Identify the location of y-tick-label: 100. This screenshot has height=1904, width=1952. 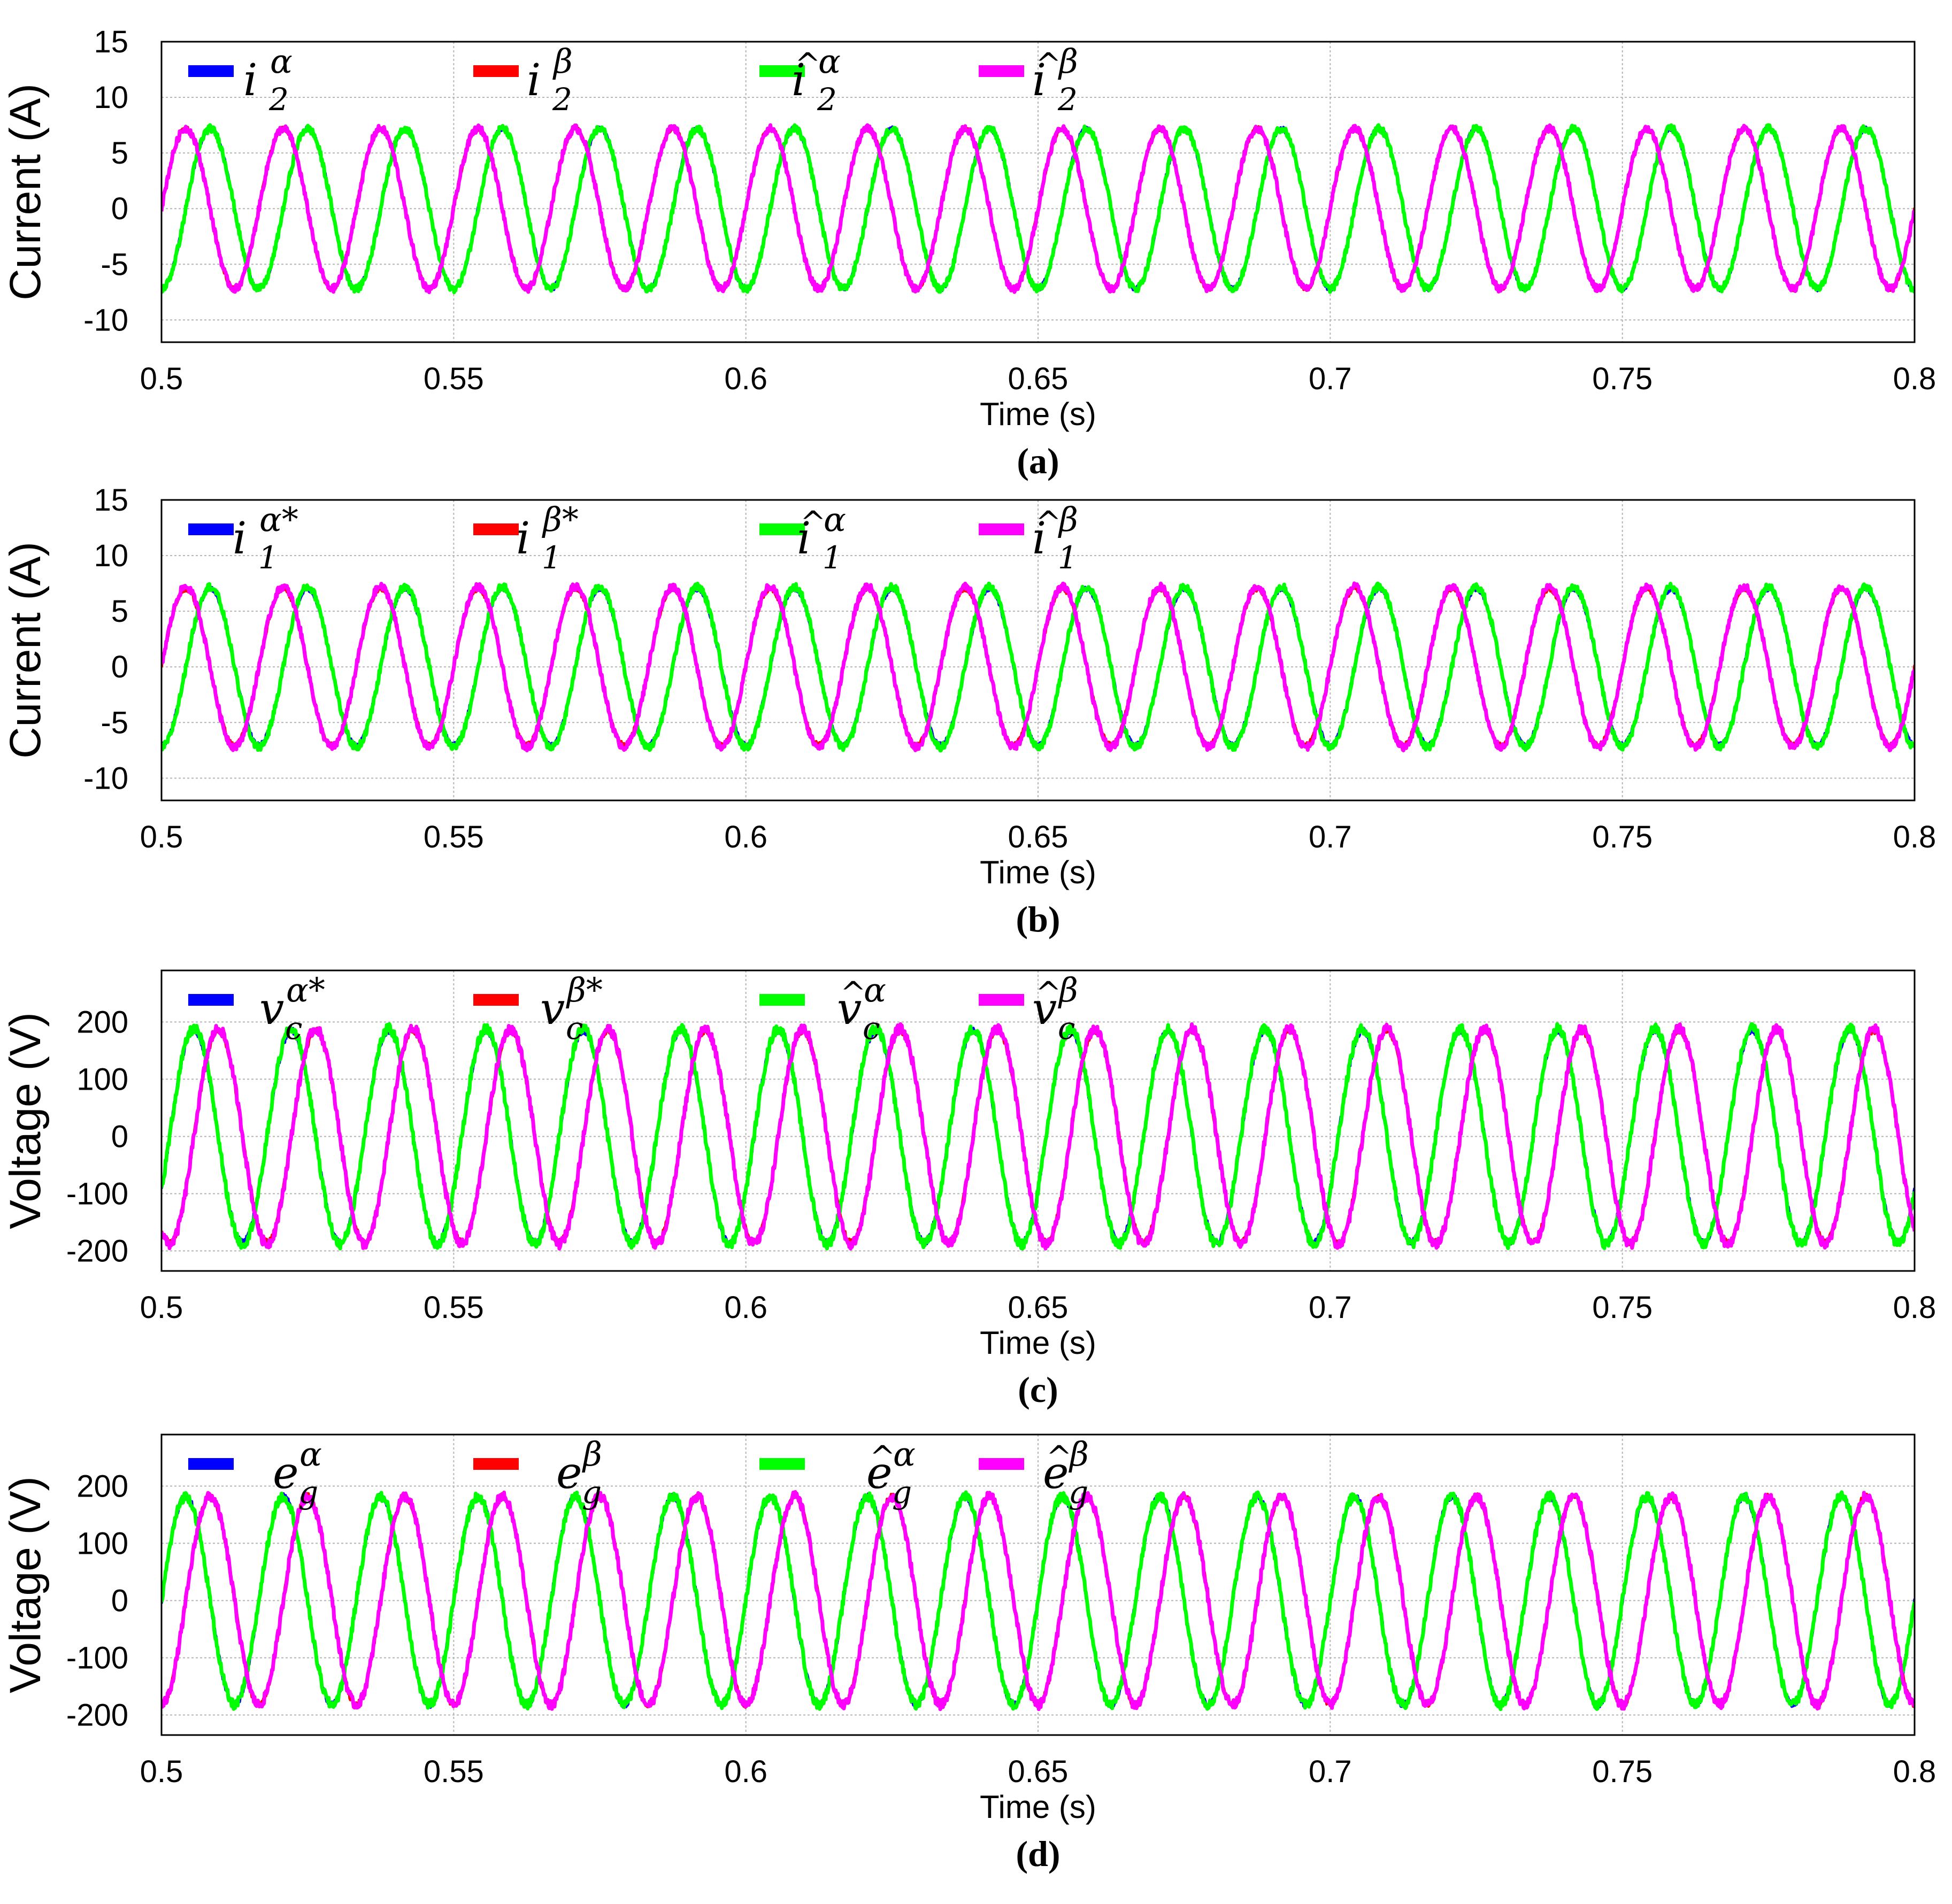
(102, 1079).